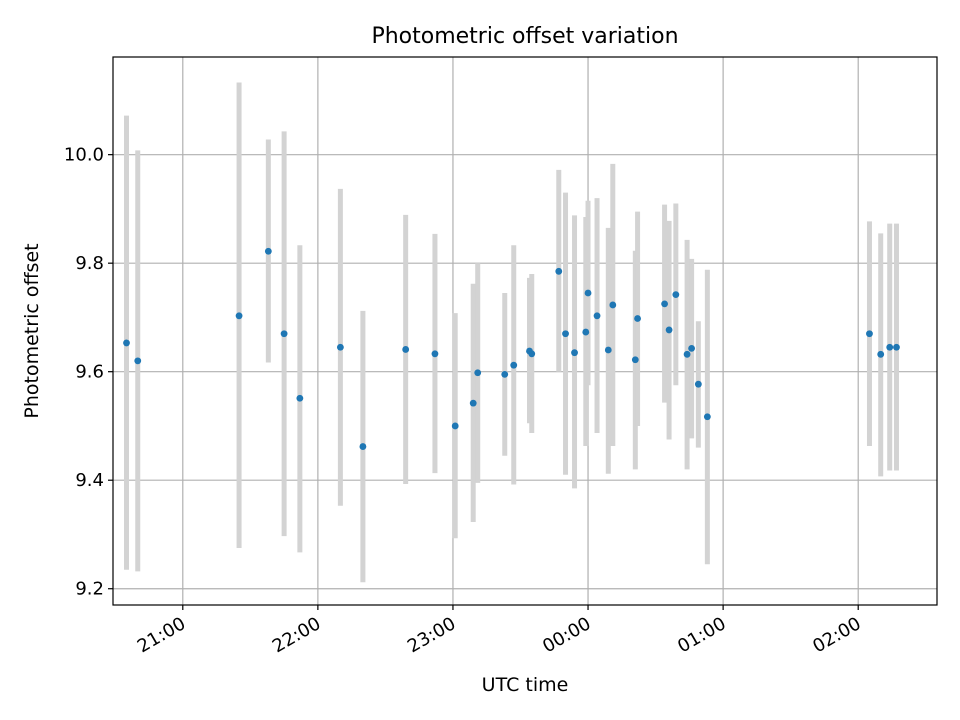 The height and width of the screenshot is (720, 960). What do you see at coordinates (89, 480) in the screenshot?
I see `y-tick-label: 9.4` at bounding box center [89, 480].